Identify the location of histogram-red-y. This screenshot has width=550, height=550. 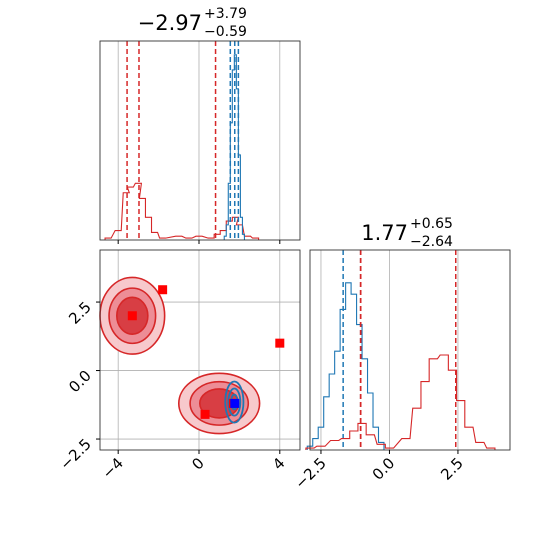
(400, 402).